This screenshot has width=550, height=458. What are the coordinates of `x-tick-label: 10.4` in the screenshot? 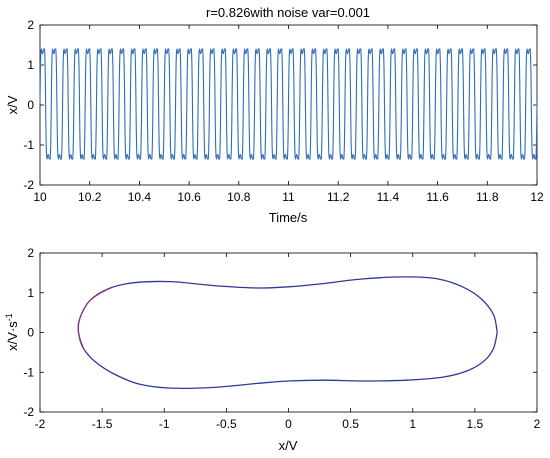 It's located at (140, 197).